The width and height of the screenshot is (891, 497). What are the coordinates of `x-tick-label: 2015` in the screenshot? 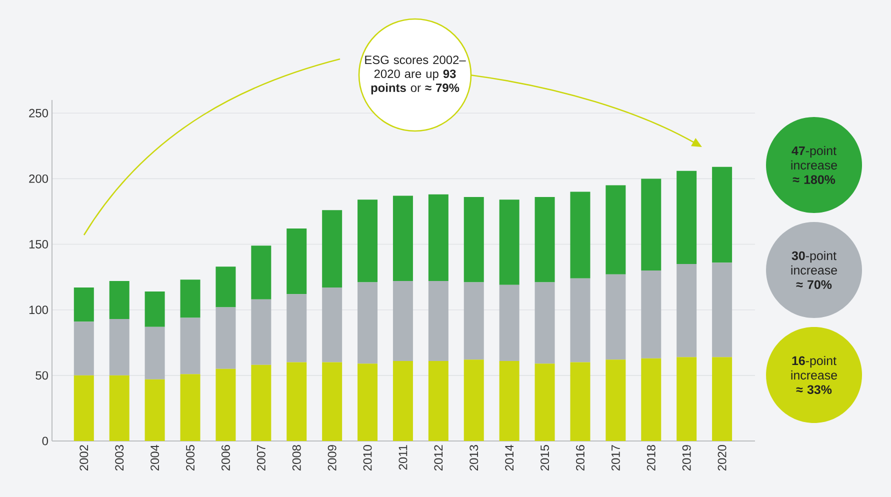 It's located at (545, 458).